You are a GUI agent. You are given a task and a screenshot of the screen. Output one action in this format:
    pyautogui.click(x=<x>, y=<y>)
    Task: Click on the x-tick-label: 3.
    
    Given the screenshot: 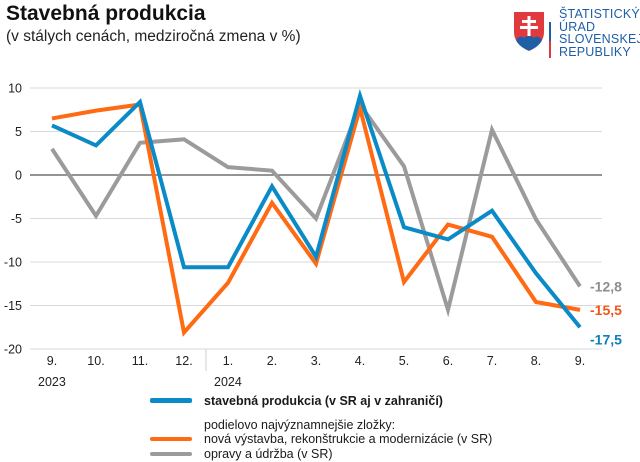 What is the action you would take?
    pyautogui.click(x=316, y=361)
    